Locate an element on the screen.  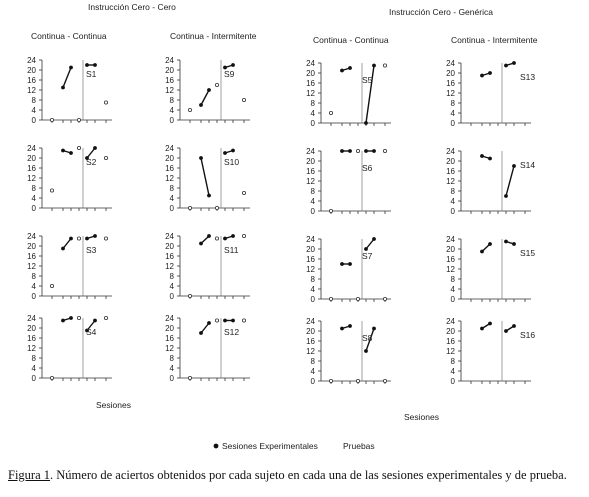
subject-label: S6 is located at coordinates (367, 168).